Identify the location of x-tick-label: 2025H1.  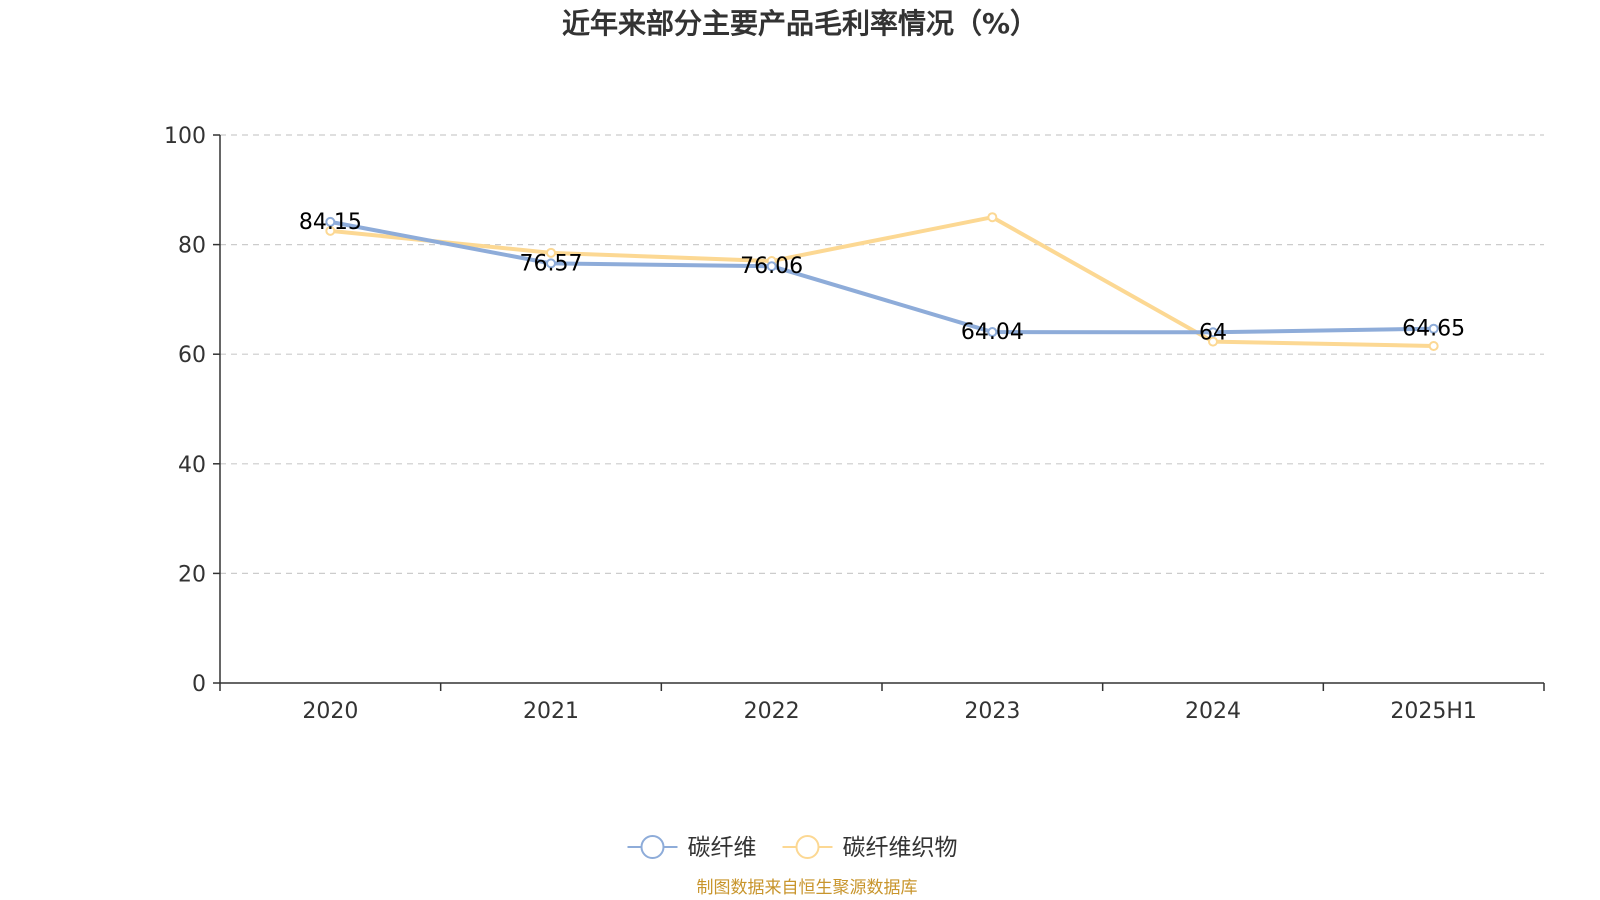
(1433, 711).